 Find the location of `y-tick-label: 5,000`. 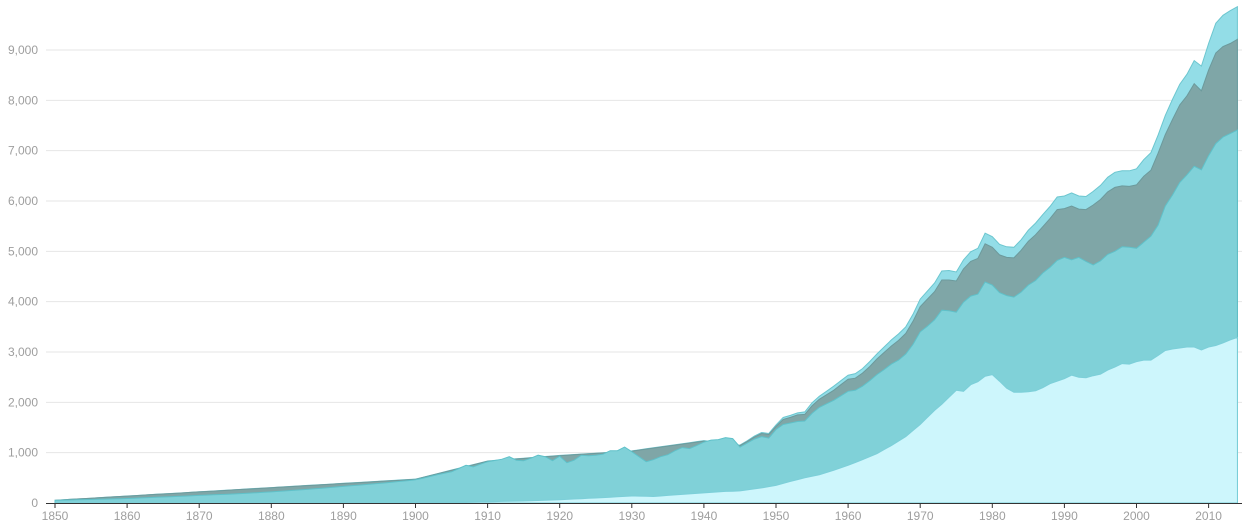

y-tick-label: 5,000 is located at coordinates (23, 251).